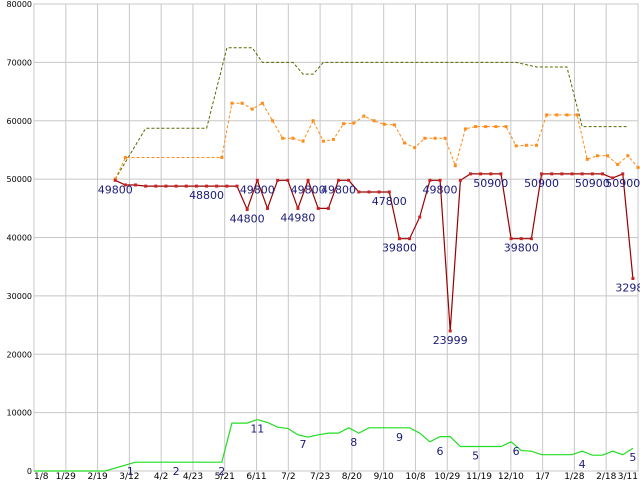  Describe the element at coordinates (129, 476) in the screenshot. I see `x-tick-label: 3/12` at that location.